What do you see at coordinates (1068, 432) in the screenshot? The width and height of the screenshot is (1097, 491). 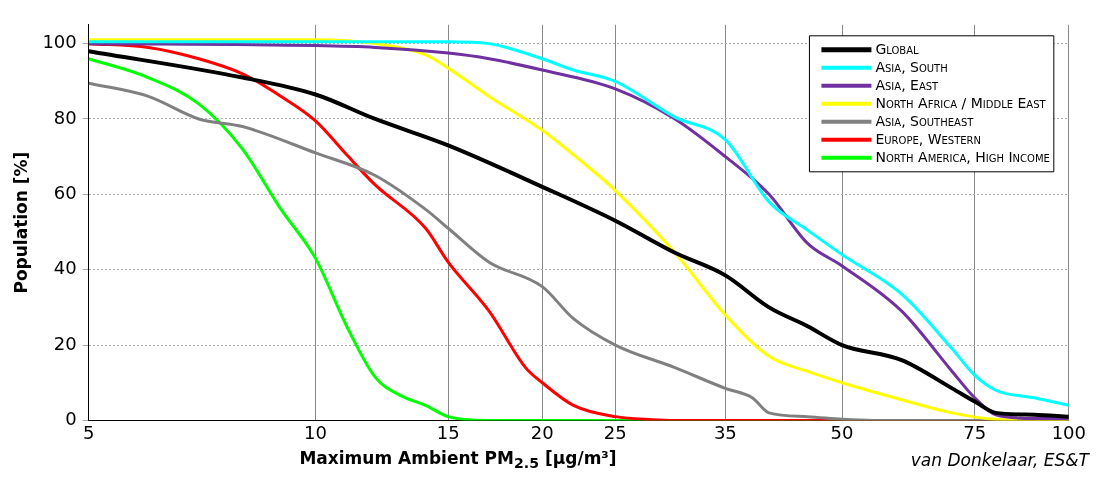 I see `x-tick-label: 100` at bounding box center [1068, 432].